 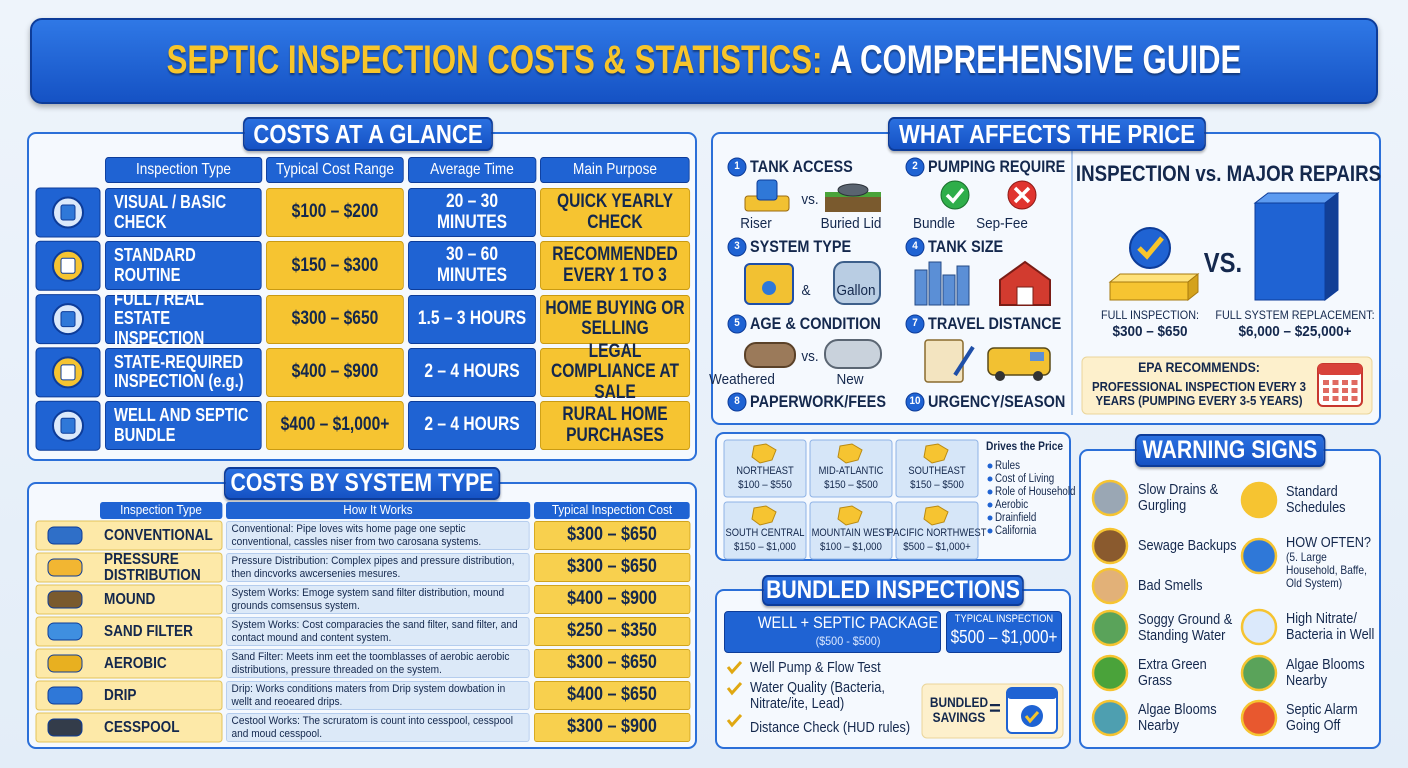 What do you see at coordinates (856, 290) in the screenshot?
I see `factor-caption: Gallon` at bounding box center [856, 290].